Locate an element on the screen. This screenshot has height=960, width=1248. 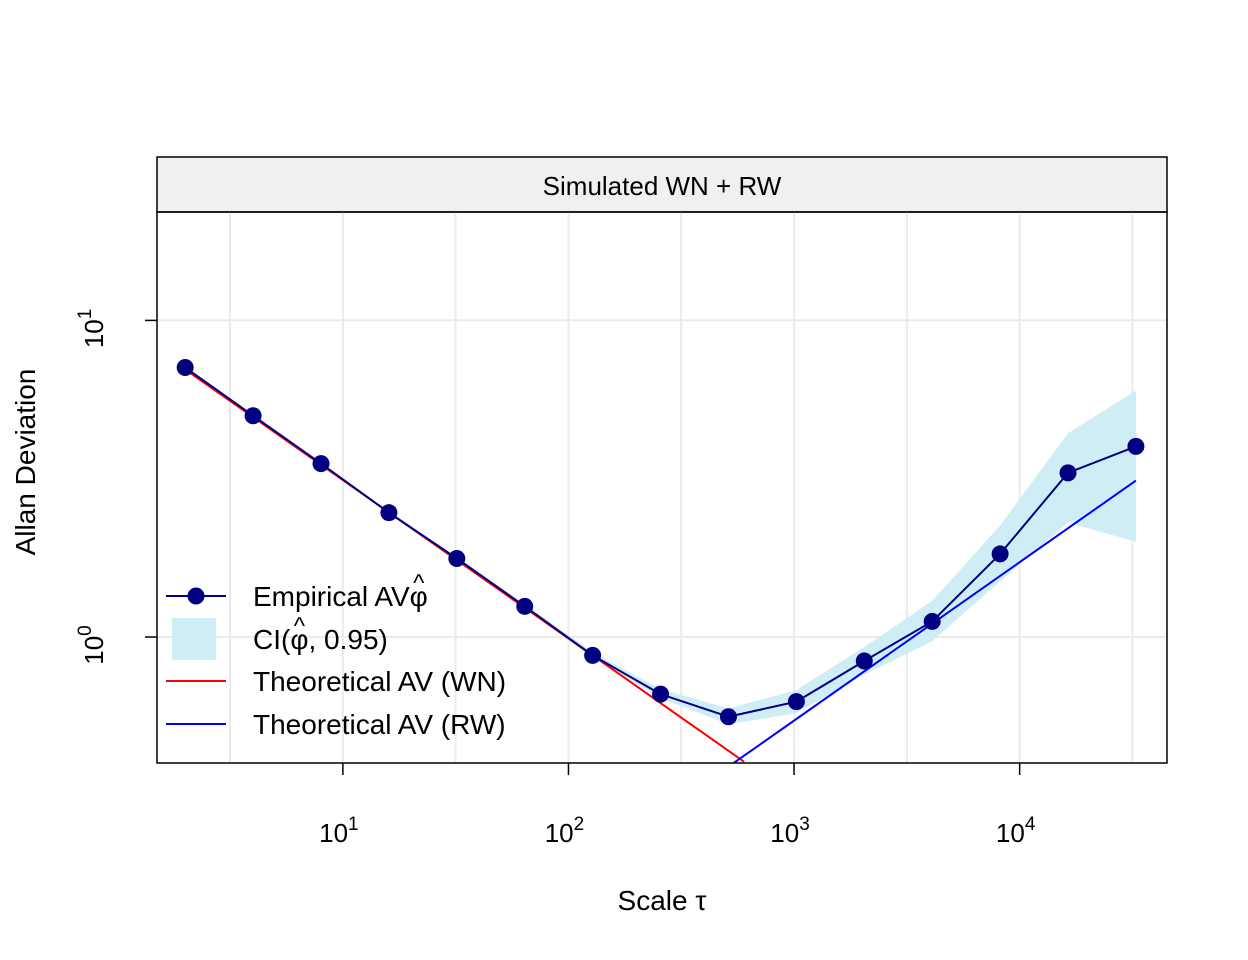
legend-label-2: Theoretical AV (WN) is located at coordinates (379, 681).